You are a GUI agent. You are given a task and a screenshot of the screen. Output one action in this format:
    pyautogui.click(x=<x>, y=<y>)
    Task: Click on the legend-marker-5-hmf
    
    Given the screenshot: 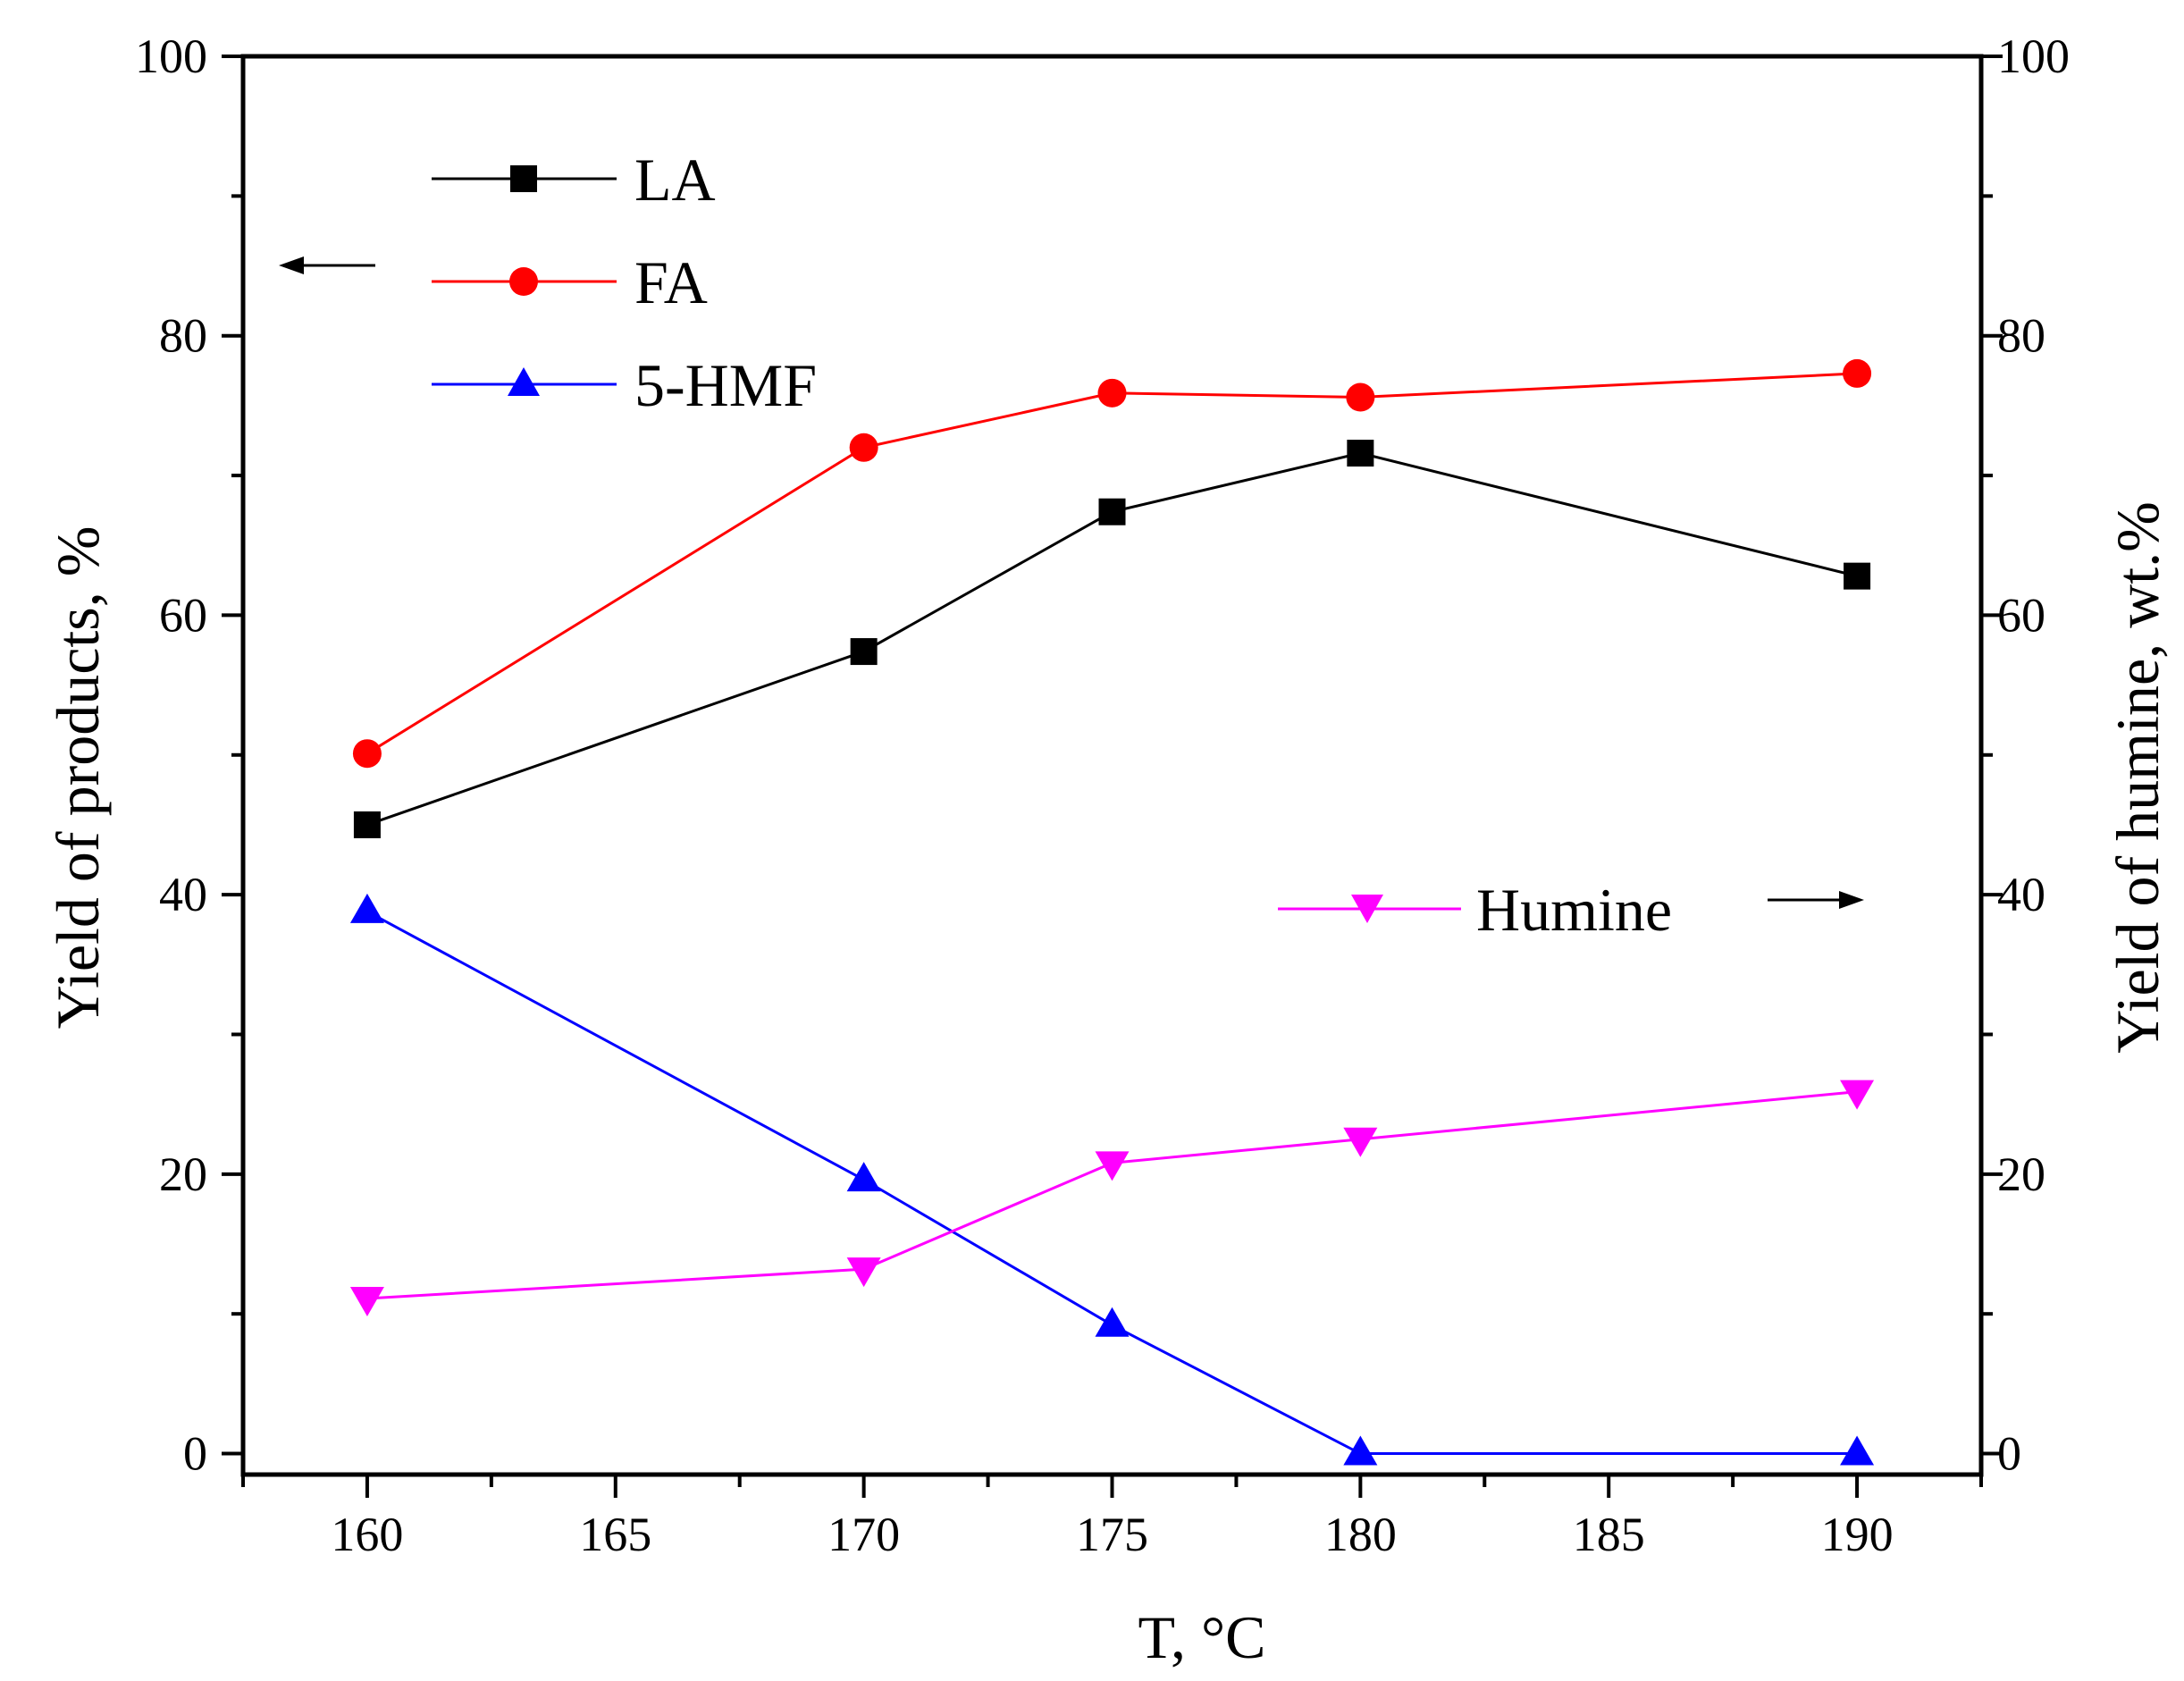 What is the action you would take?
    pyautogui.click(x=524, y=381)
    